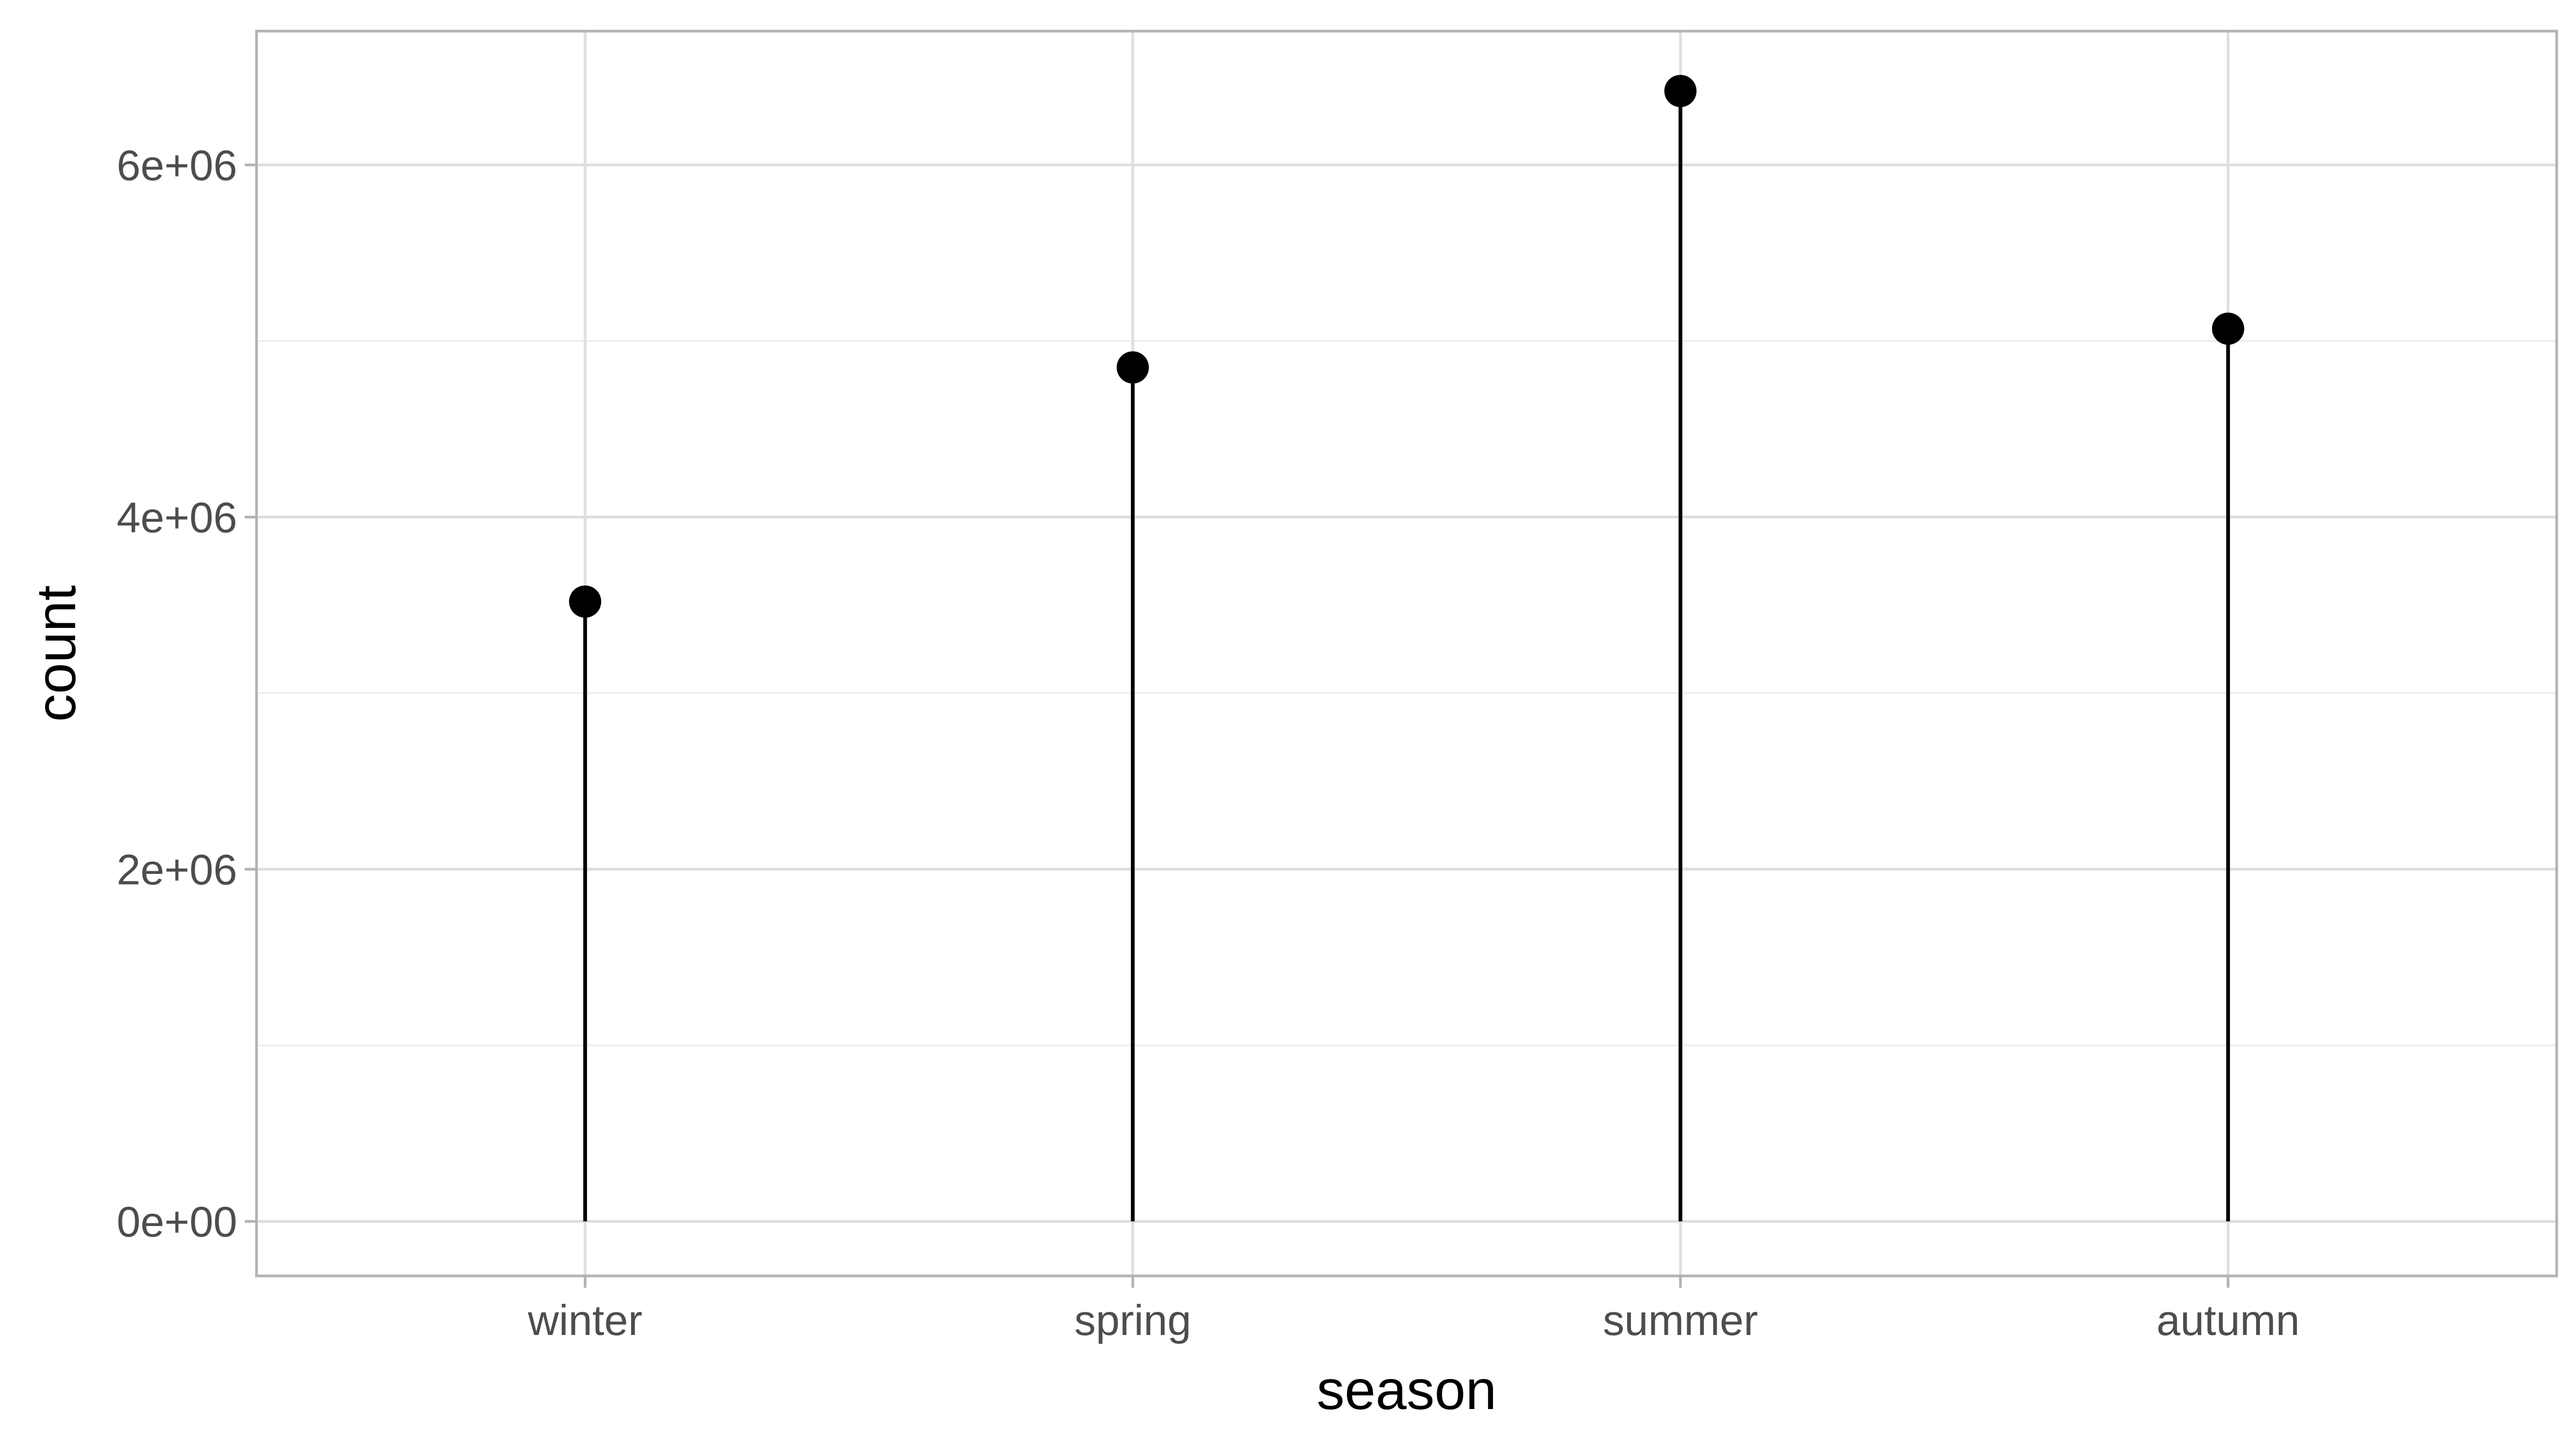 This screenshot has width=2576, height=1452. What do you see at coordinates (1680, 91) in the screenshot?
I see `lollipop-point-summer` at bounding box center [1680, 91].